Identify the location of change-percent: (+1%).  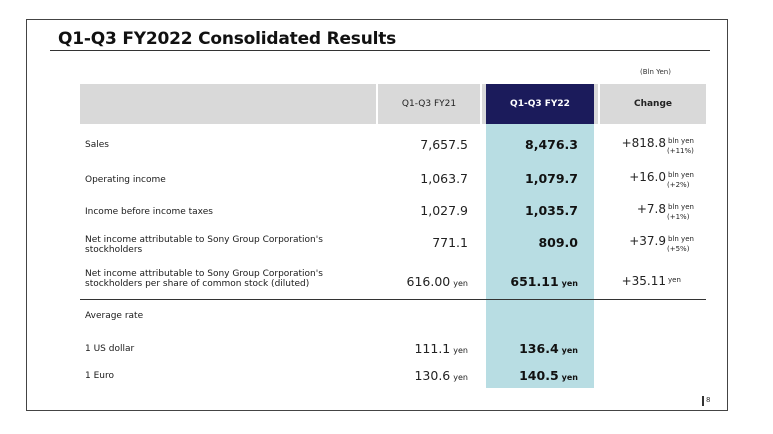
(678, 217).